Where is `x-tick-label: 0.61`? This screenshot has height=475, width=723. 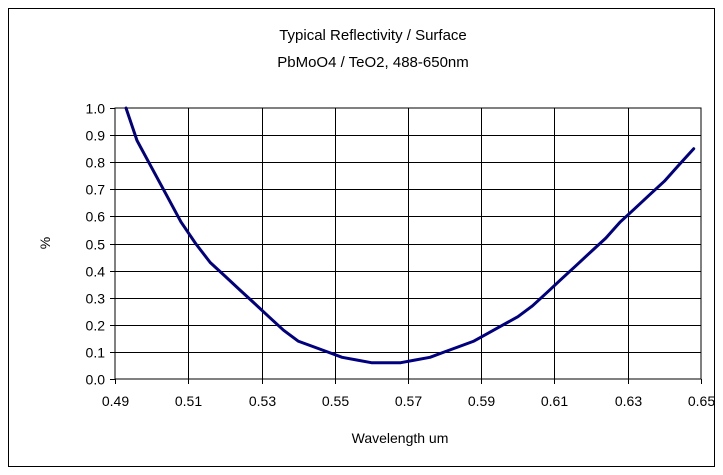 x-tick-label: 0.61 is located at coordinates (554, 401).